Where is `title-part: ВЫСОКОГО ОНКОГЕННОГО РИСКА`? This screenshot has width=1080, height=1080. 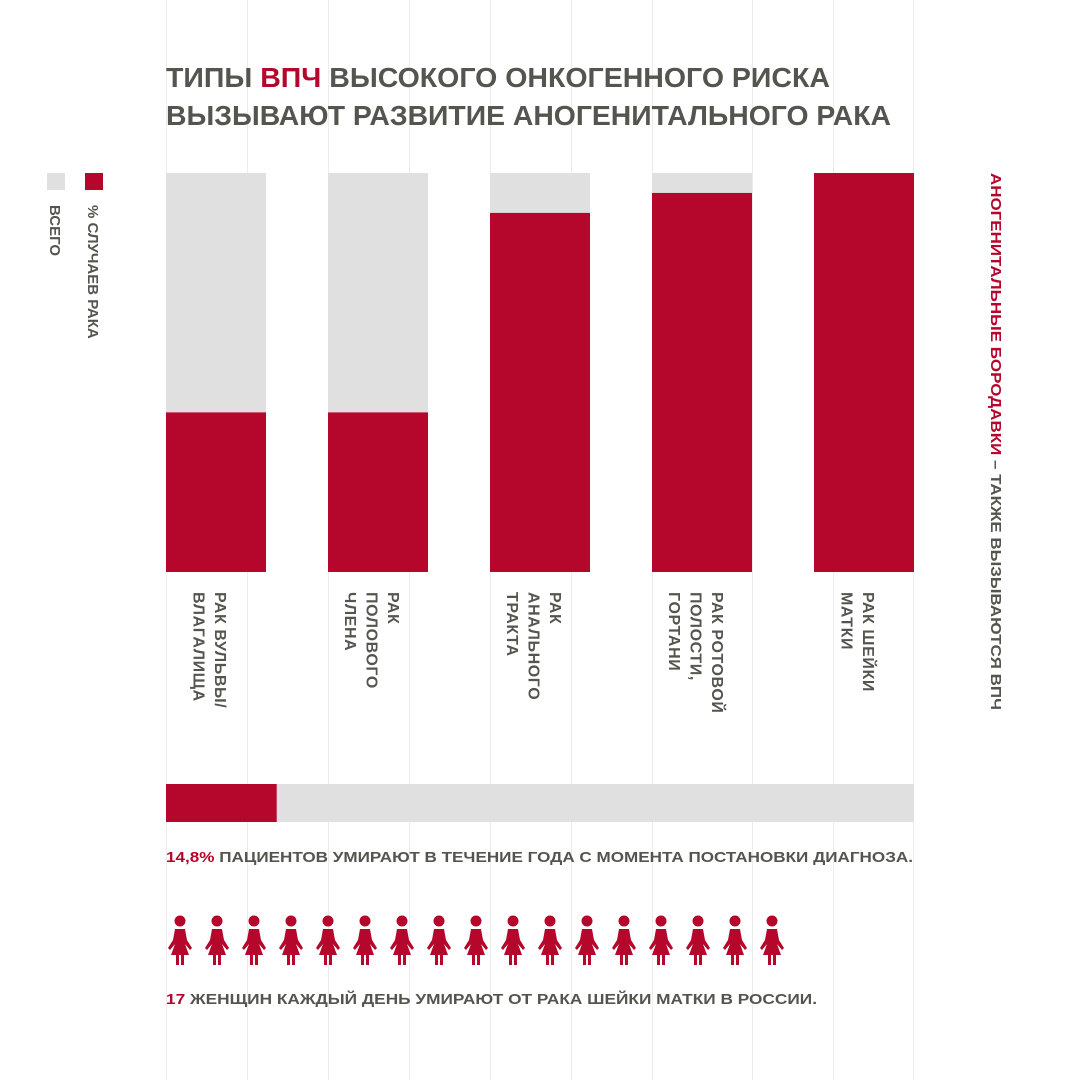
title-part: ВЫСОКОГО ОНКОГЕННОГО РИСКА is located at coordinates (575, 77).